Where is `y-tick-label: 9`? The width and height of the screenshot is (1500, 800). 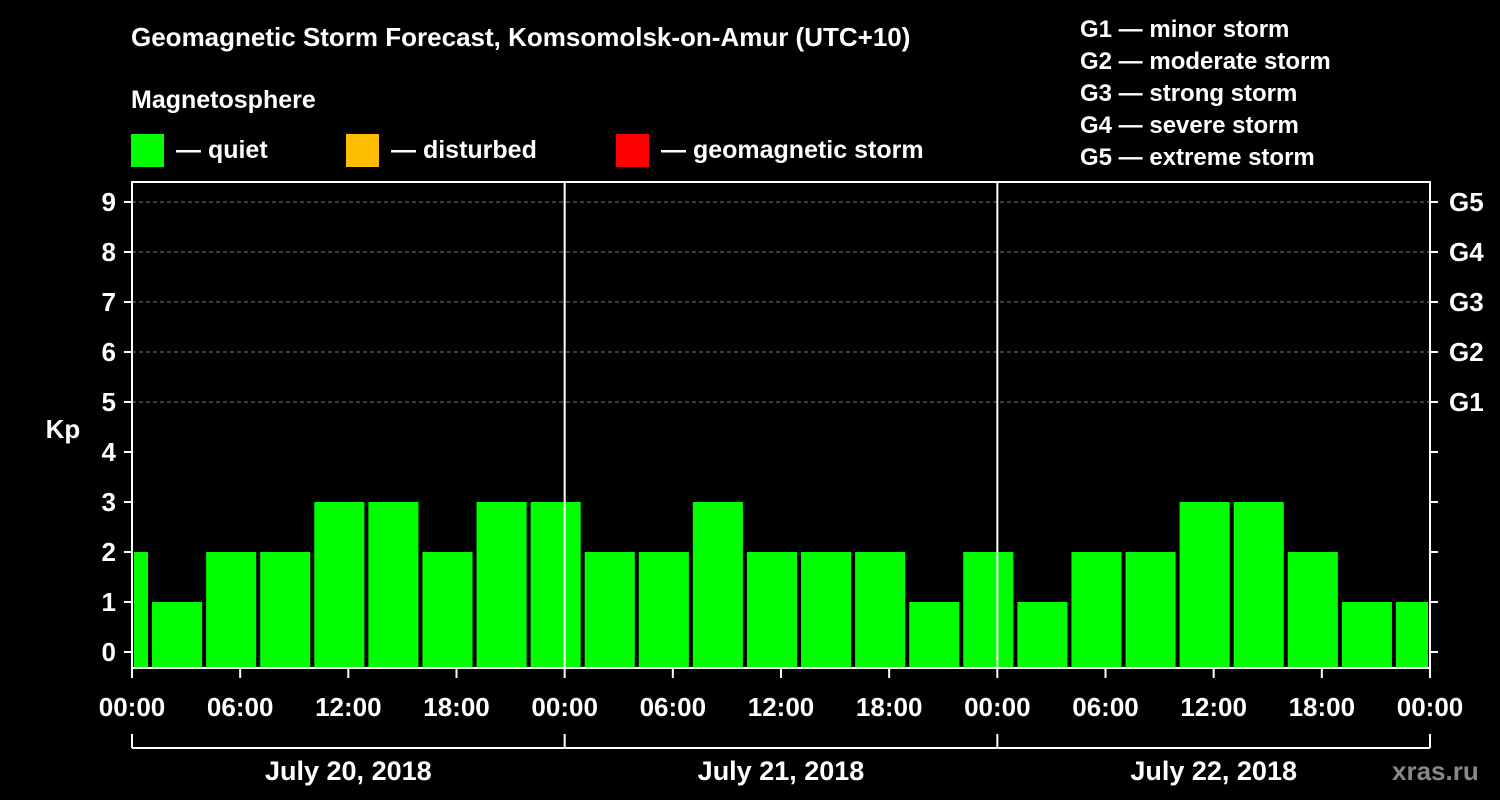
y-tick-label: 9 is located at coordinates (109, 202).